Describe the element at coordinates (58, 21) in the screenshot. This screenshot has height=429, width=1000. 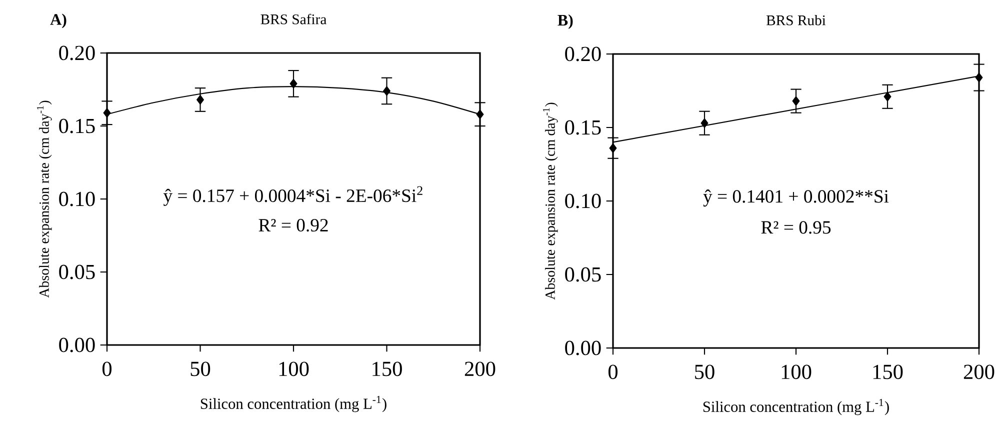
I see `text: A)` at that location.